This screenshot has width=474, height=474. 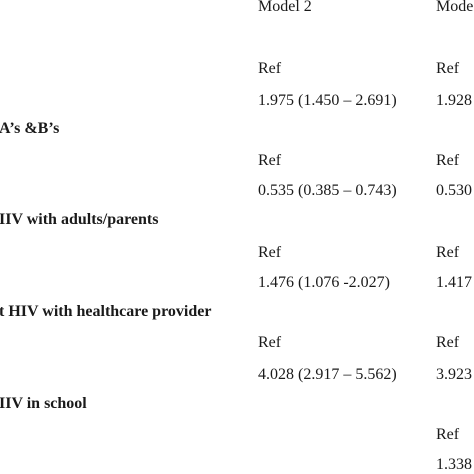 What do you see at coordinates (327, 374) in the screenshot?
I see `cell-model-2: 4.028 (2.917 – 5.562)` at bounding box center [327, 374].